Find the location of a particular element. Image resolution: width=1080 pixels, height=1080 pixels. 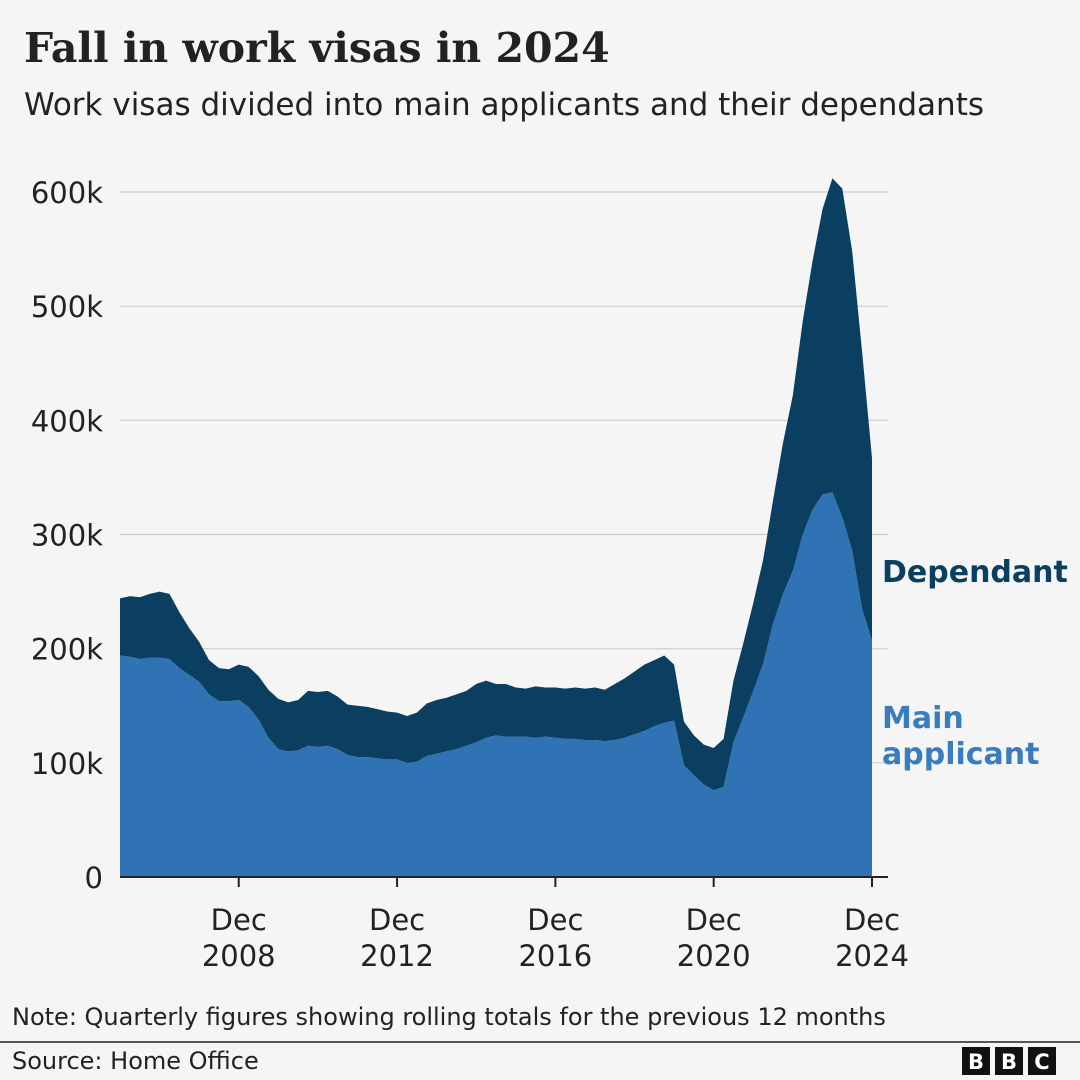

source: Source: Home Office is located at coordinates (135, 1061).